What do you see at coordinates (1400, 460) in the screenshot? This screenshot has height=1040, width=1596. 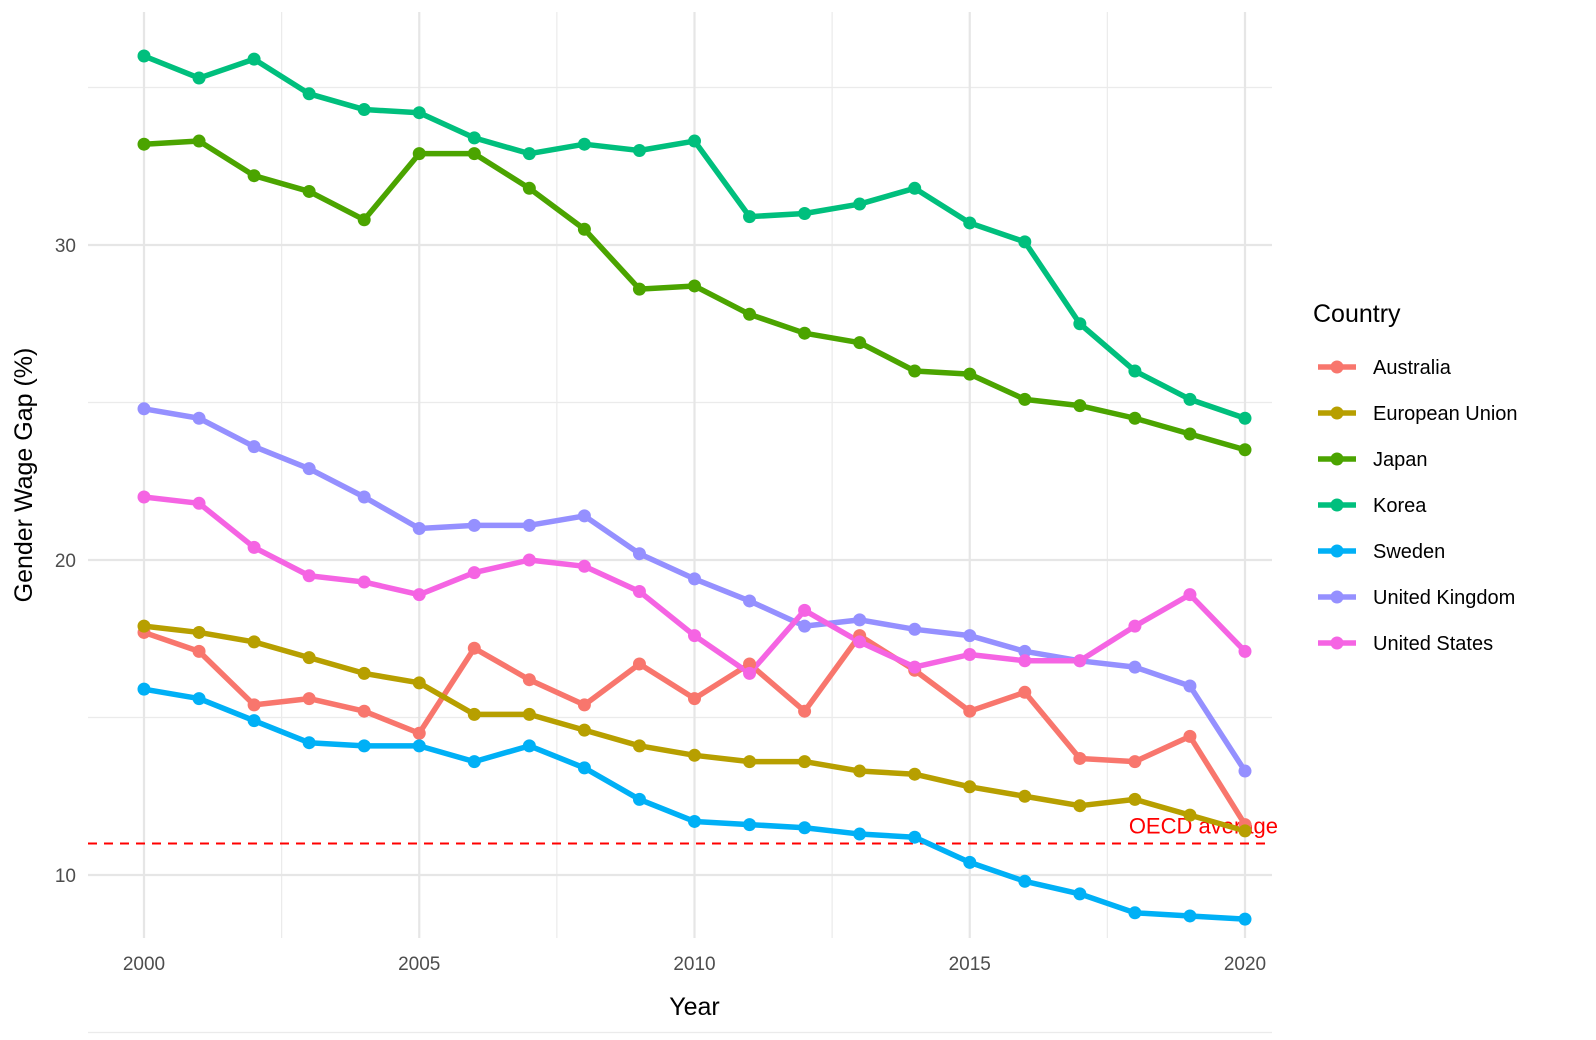 I see `legend-label-japan: Japan` at bounding box center [1400, 460].